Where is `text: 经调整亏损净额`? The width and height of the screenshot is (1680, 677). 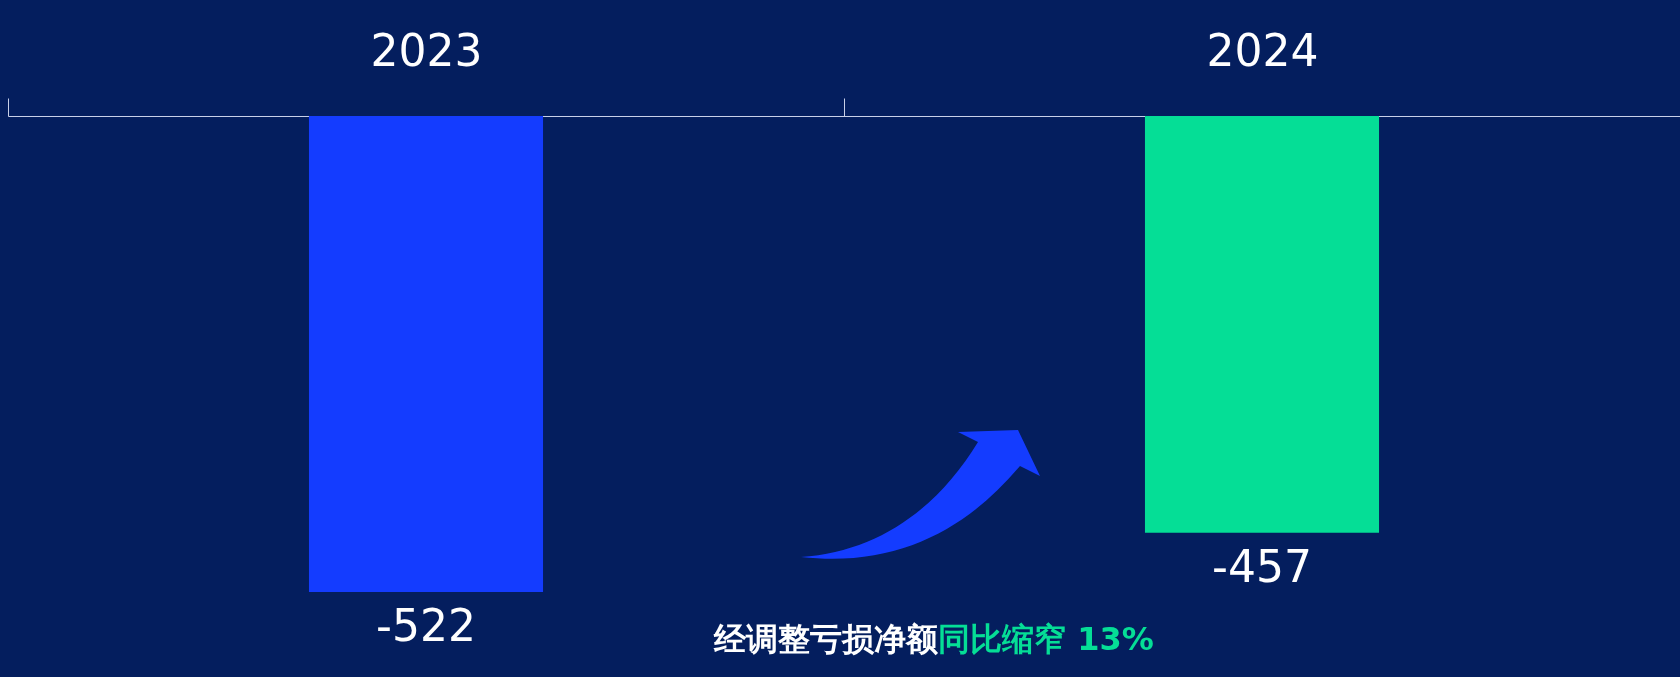 text: 经调整亏损净额 is located at coordinates (825, 639).